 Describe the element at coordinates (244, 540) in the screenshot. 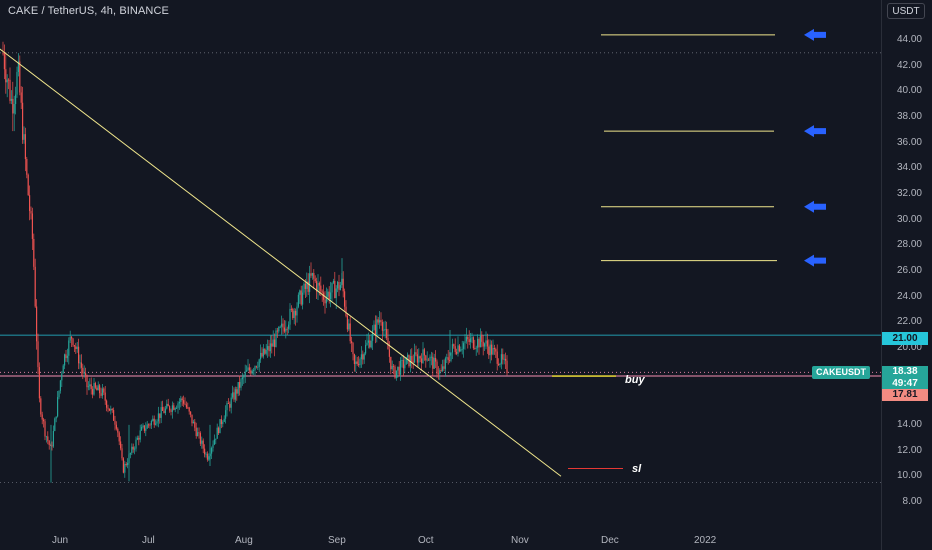

I see `time-tick-label: Aug` at that location.